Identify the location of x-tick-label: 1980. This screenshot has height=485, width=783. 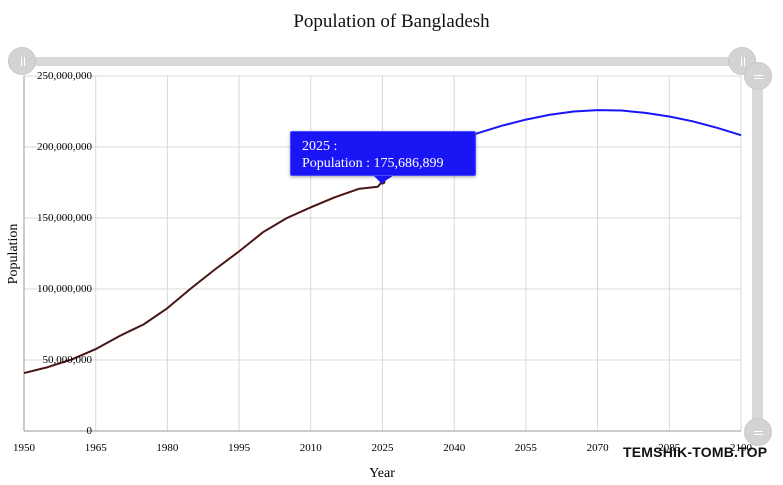
(167, 448).